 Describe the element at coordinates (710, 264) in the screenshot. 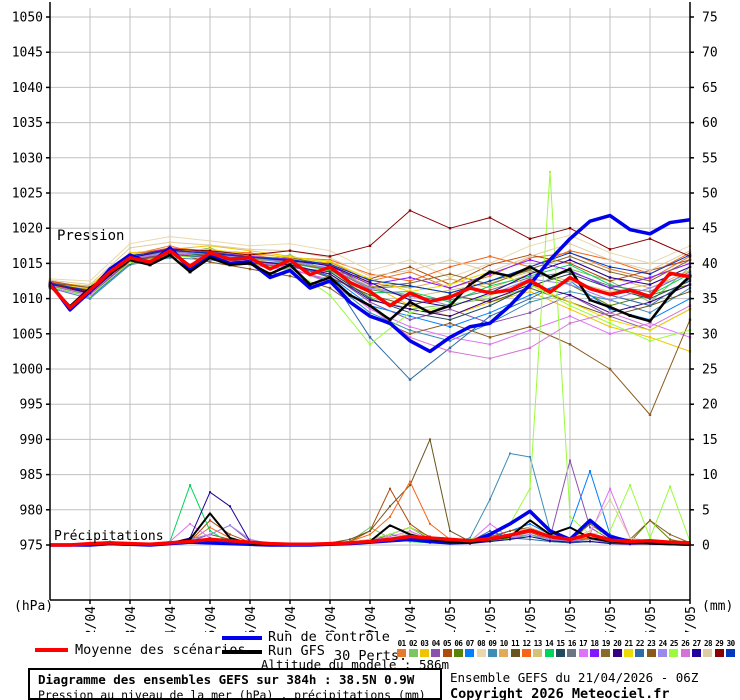

I see `right-tick-label: 40` at that location.